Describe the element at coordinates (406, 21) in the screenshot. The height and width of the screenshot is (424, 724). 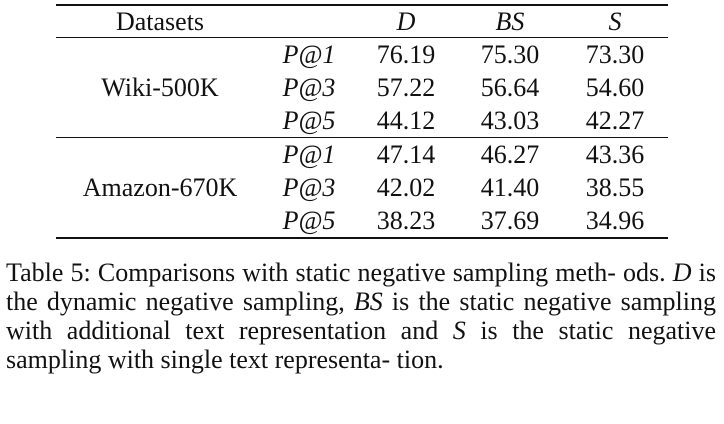
I see `header-d: D` at that location.